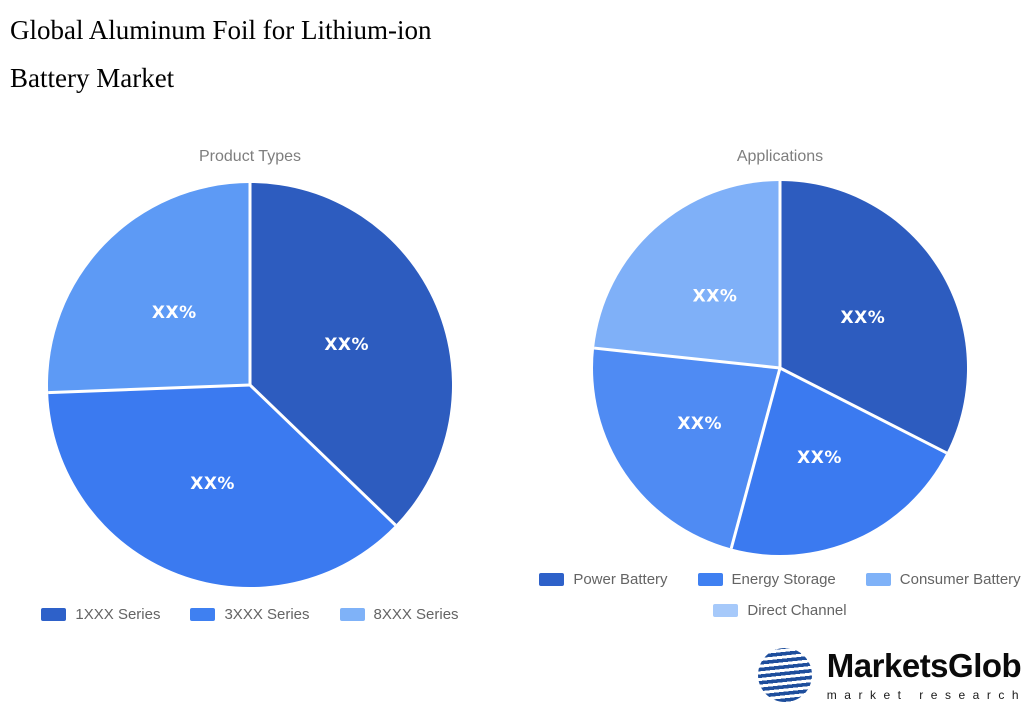 The height and width of the screenshot is (706, 1030). Describe the element at coordinates (699, 424) in the screenshot. I see `slice-label-consumer-battery: XX%` at that location.